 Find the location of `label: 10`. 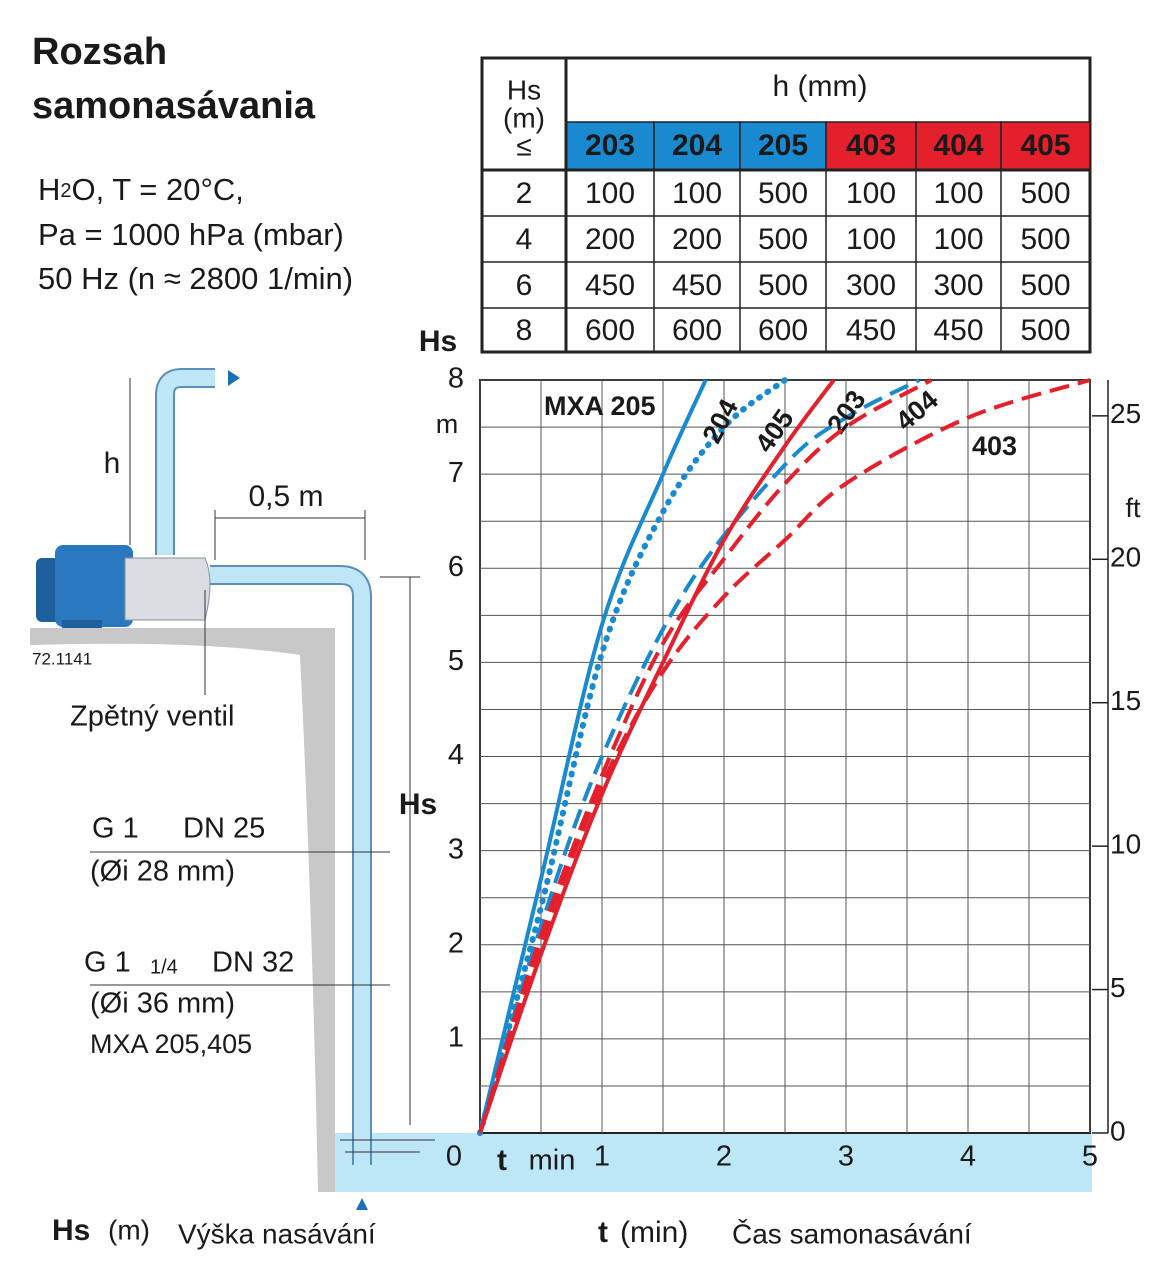

label: 10 is located at coordinates (1125, 844).